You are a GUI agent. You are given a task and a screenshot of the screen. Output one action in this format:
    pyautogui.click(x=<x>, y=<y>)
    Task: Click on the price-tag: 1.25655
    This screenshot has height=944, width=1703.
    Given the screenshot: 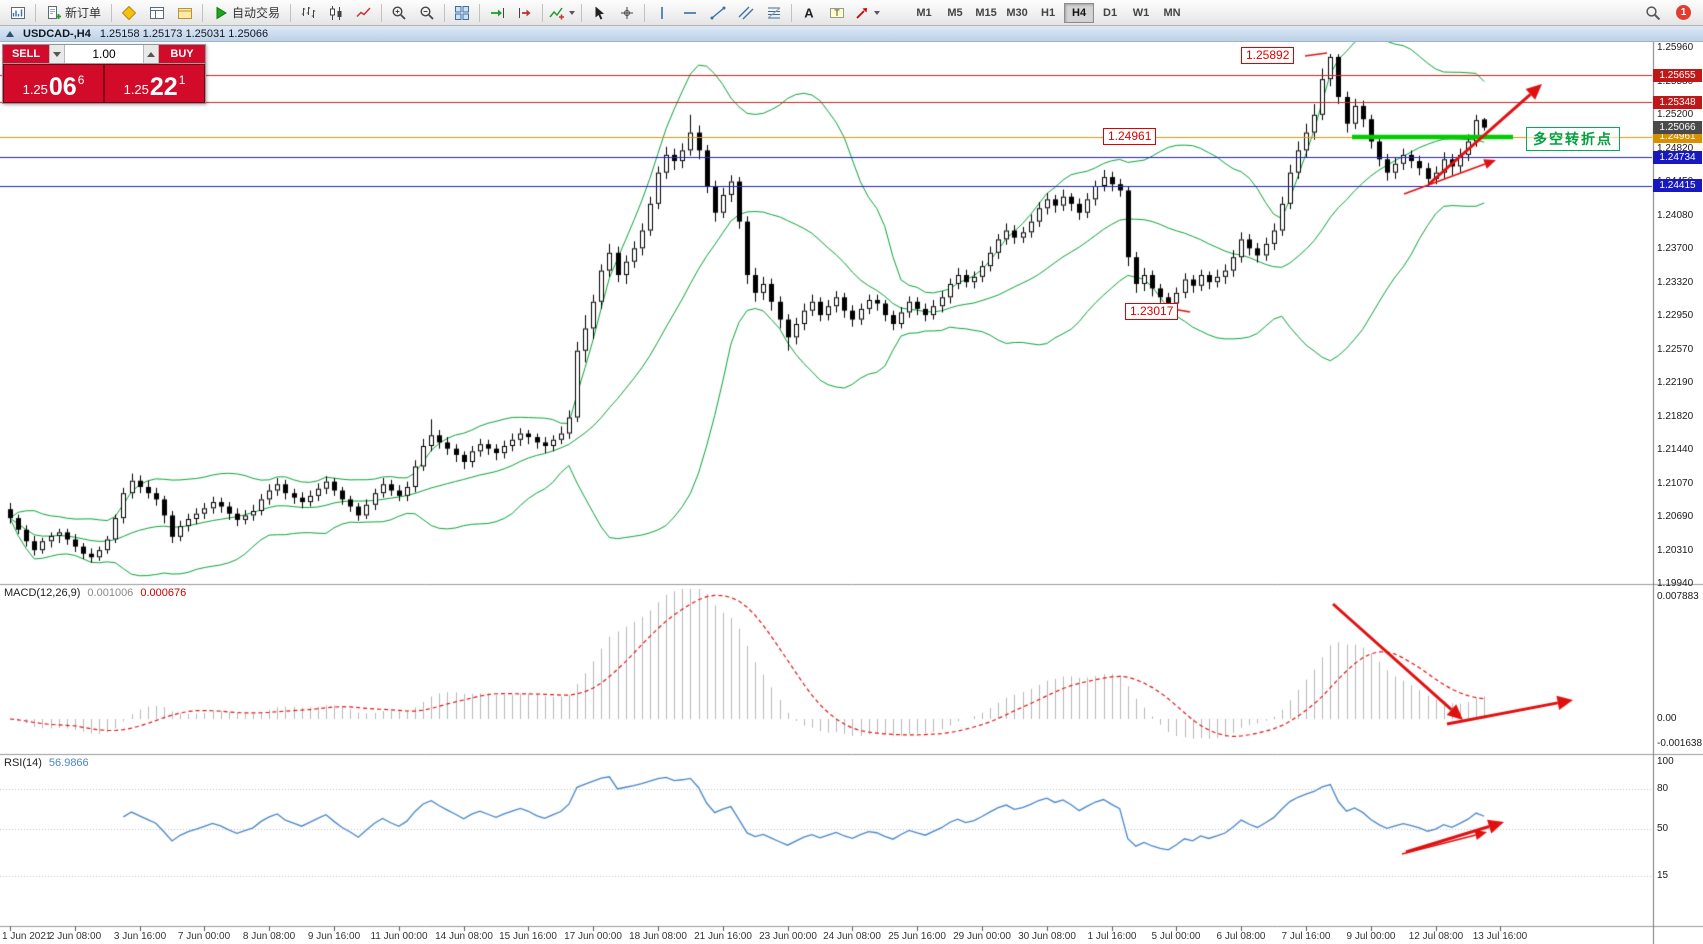 What is the action you would take?
    pyautogui.click(x=1677, y=75)
    